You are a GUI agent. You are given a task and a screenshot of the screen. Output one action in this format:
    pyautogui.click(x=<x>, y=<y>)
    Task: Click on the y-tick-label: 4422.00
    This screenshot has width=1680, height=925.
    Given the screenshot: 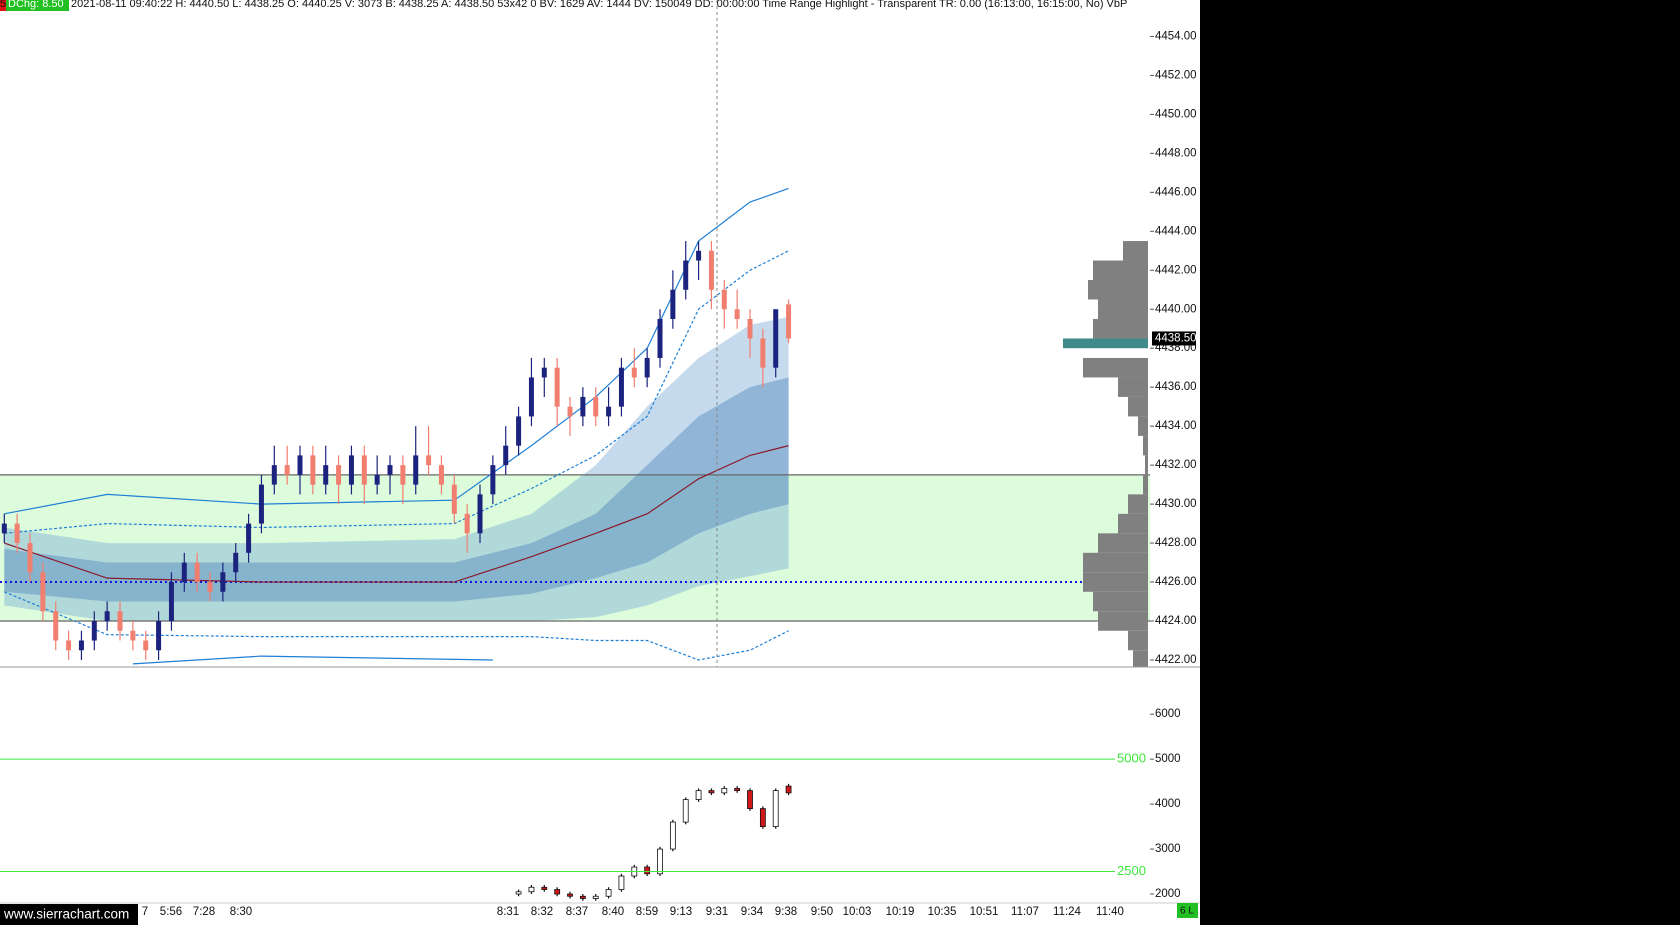 What is the action you would take?
    pyautogui.click(x=1176, y=660)
    